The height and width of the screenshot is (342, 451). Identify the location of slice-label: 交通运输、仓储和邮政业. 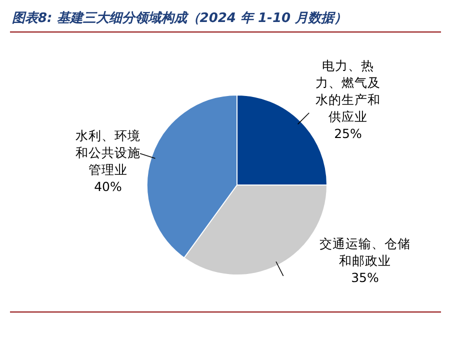
(365, 252).